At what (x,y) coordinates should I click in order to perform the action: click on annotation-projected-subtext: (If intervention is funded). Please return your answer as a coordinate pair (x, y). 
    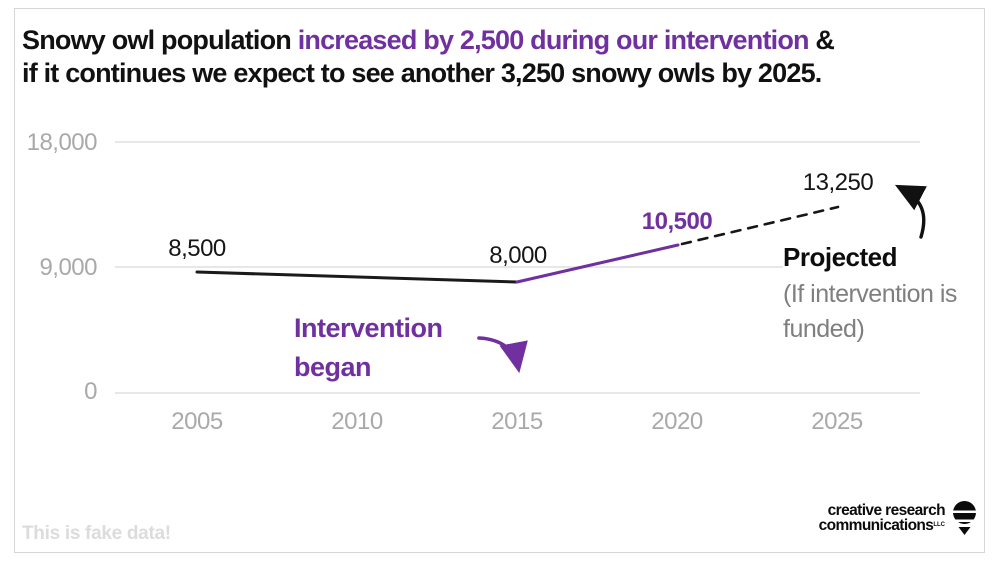
    Looking at the image, I should click on (870, 311).